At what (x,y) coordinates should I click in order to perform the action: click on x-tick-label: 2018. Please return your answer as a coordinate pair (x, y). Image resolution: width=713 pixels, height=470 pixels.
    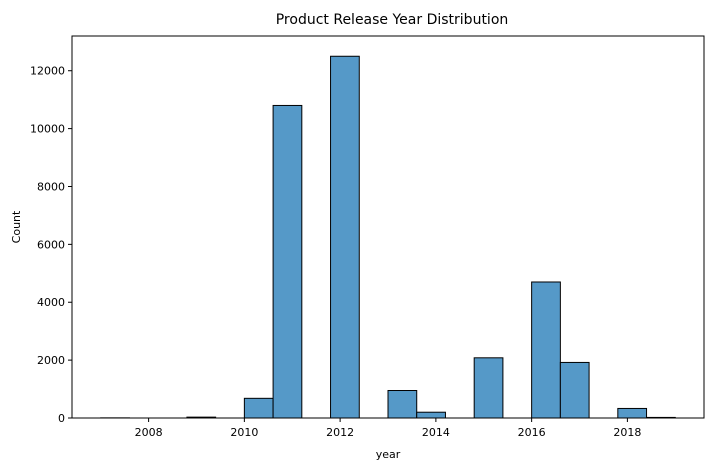
    Looking at the image, I should click on (627, 432).